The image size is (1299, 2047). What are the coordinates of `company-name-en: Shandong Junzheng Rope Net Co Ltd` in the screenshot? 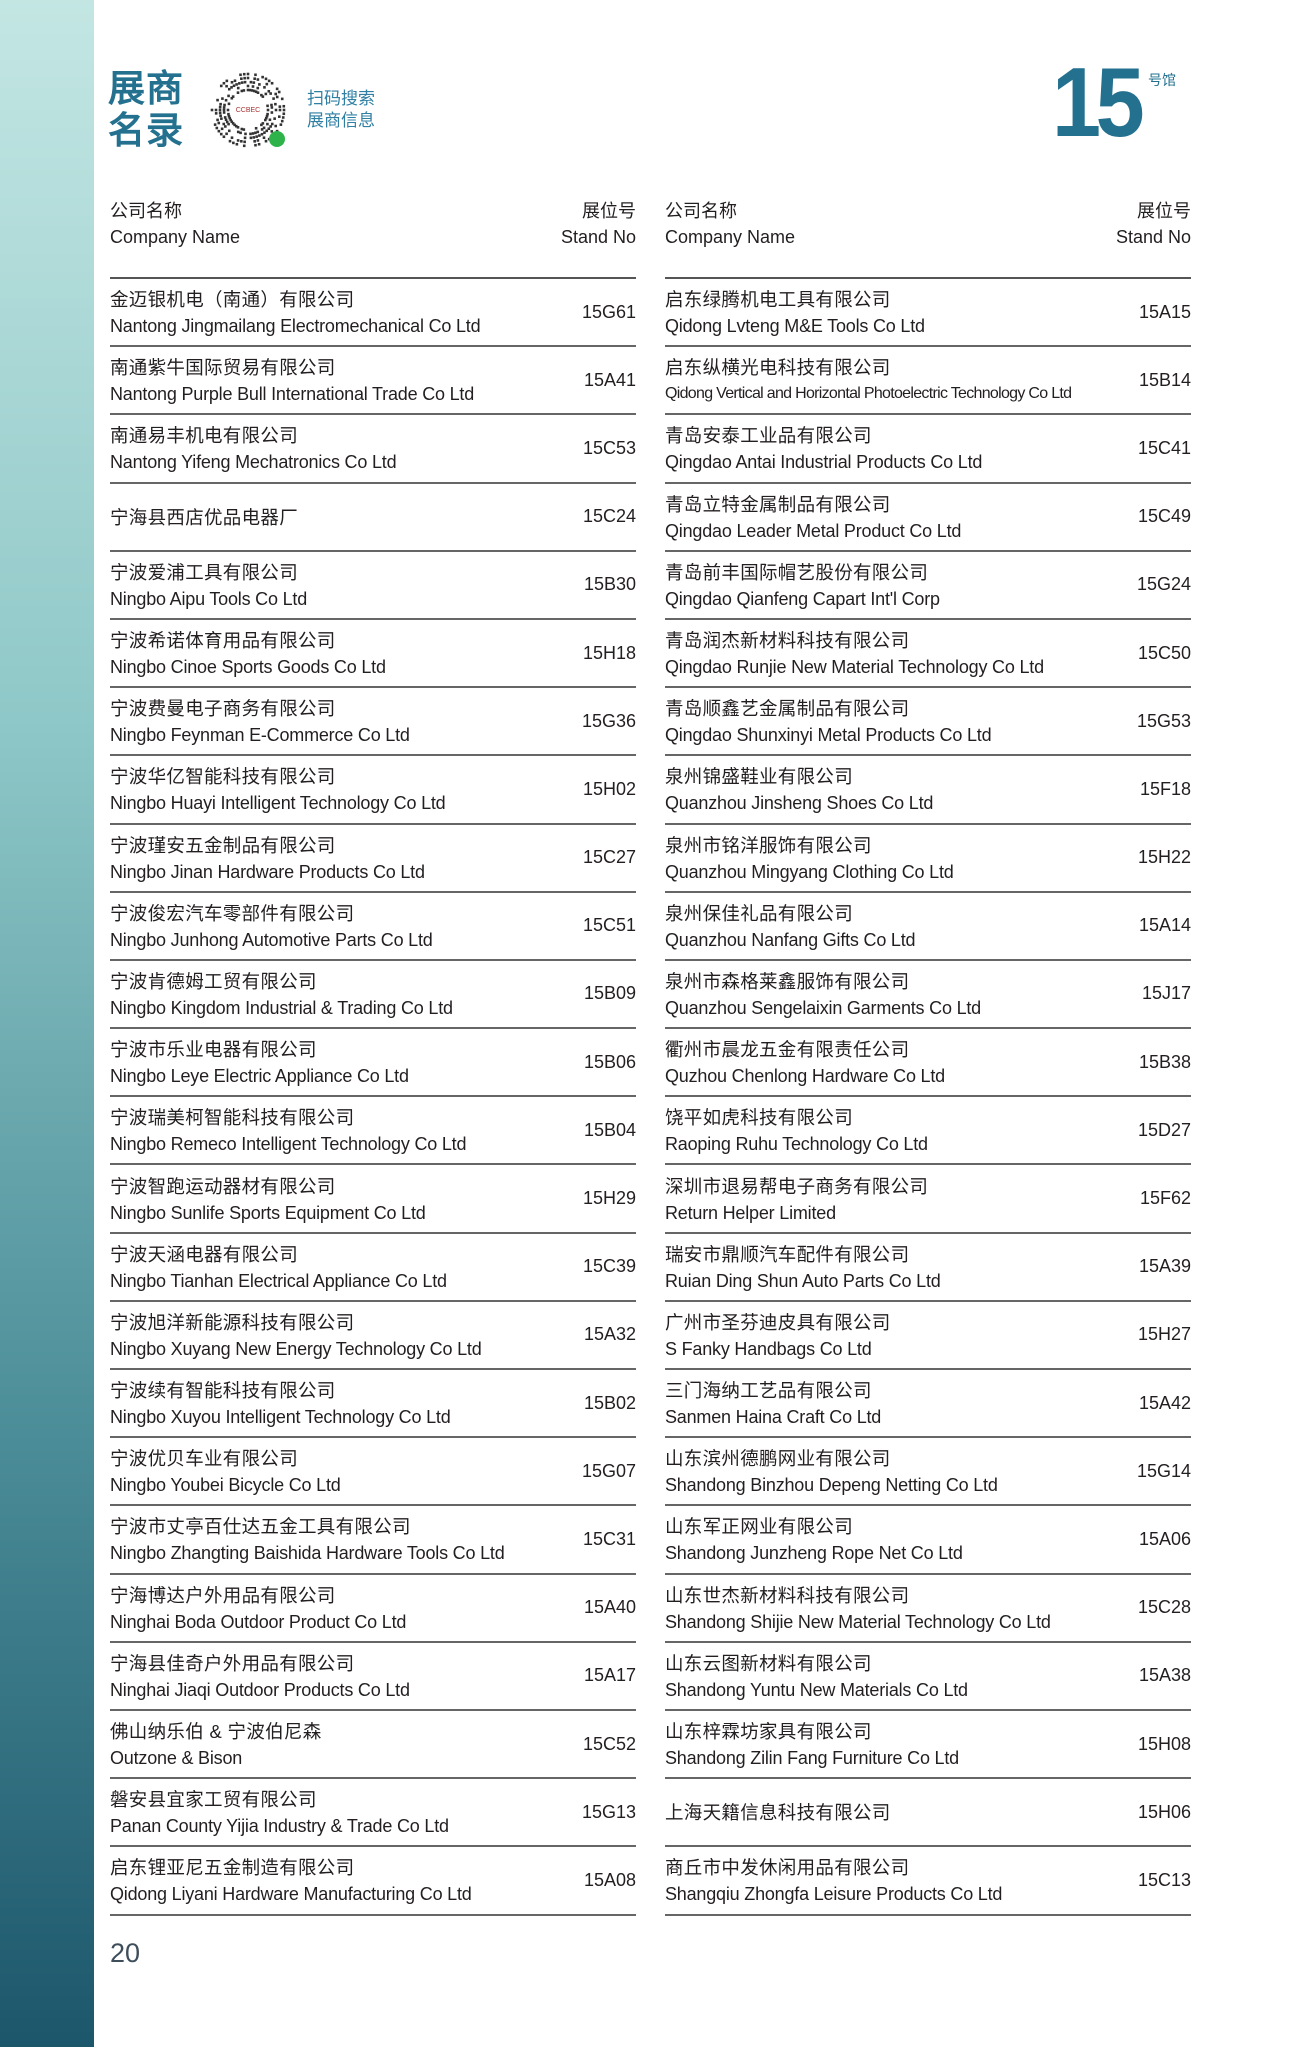 It's located at (814, 1553).